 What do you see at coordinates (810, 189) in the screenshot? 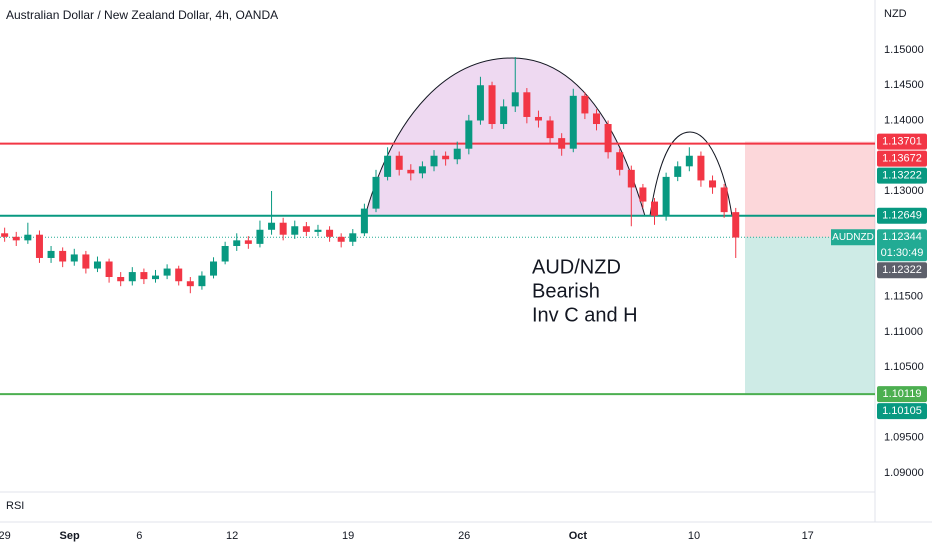
I see `stop-zone` at bounding box center [810, 189].